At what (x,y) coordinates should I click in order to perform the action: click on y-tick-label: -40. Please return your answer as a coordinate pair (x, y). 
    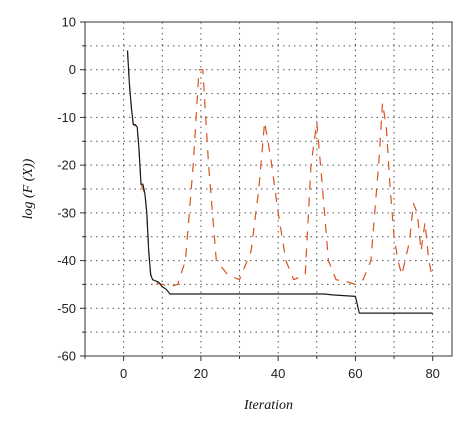
    Looking at the image, I should click on (66, 260).